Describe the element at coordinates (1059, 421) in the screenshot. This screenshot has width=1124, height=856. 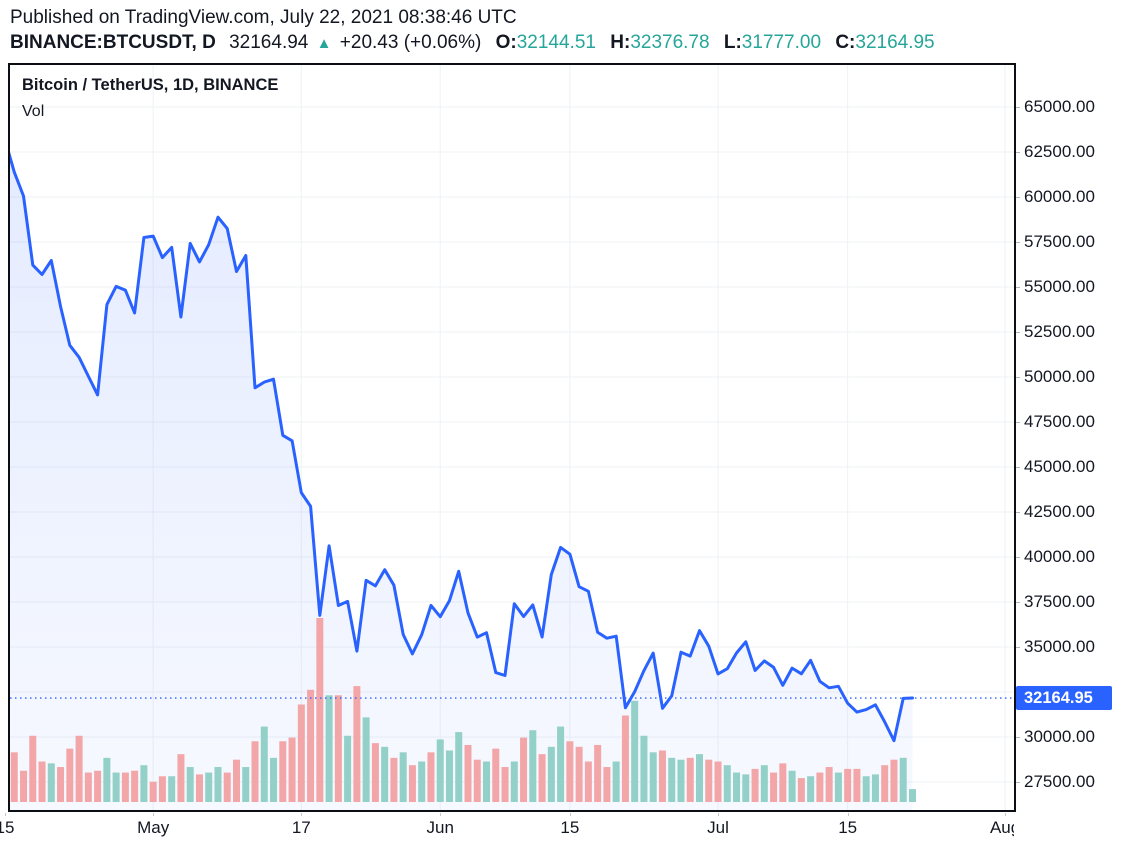
I see `price-axis-label: 47500.00` at that location.